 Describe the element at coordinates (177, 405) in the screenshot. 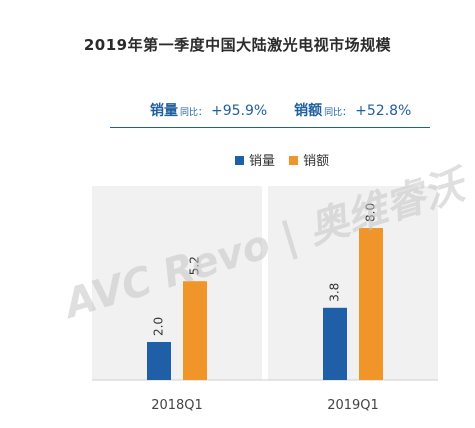

I see `x-tick-label: 2018Q1` at that location.